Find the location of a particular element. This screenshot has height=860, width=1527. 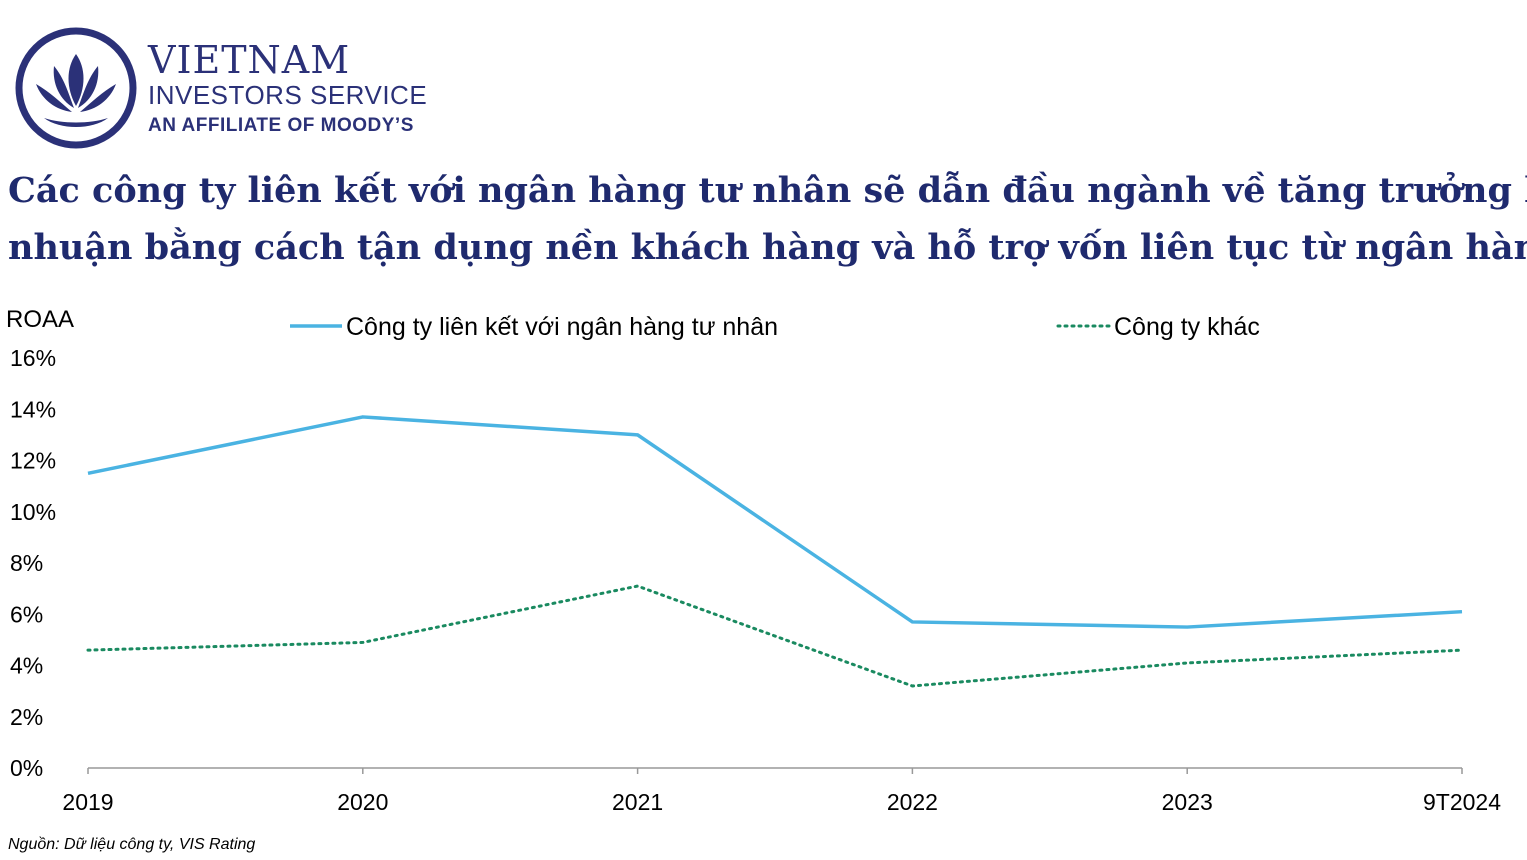

brand-name: VIETNAM is located at coordinates (249, 60).